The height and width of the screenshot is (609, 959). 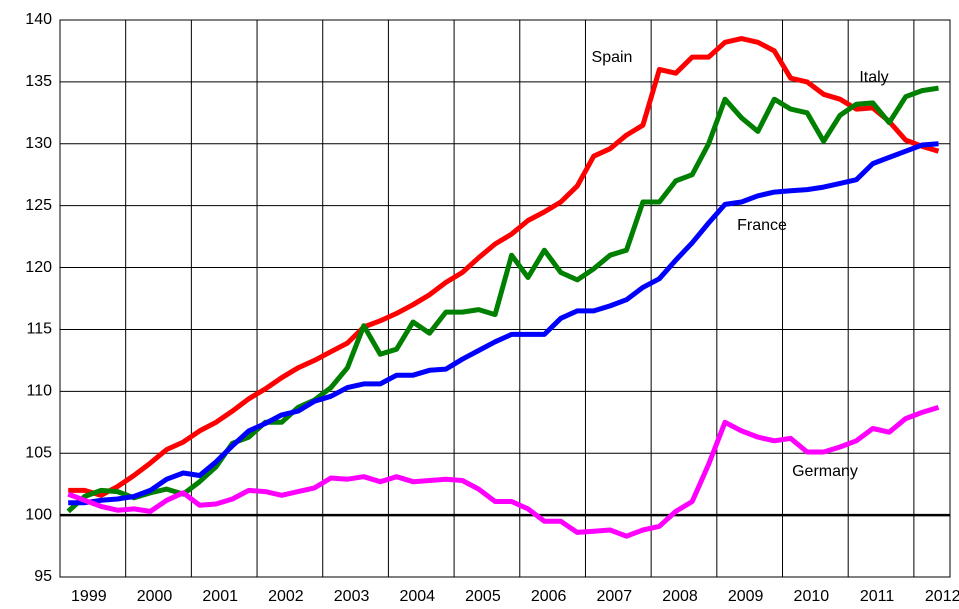 What do you see at coordinates (417, 596) in the screenshot?
I see `x-tick-label: 2004` at bounding box center [417, 596].